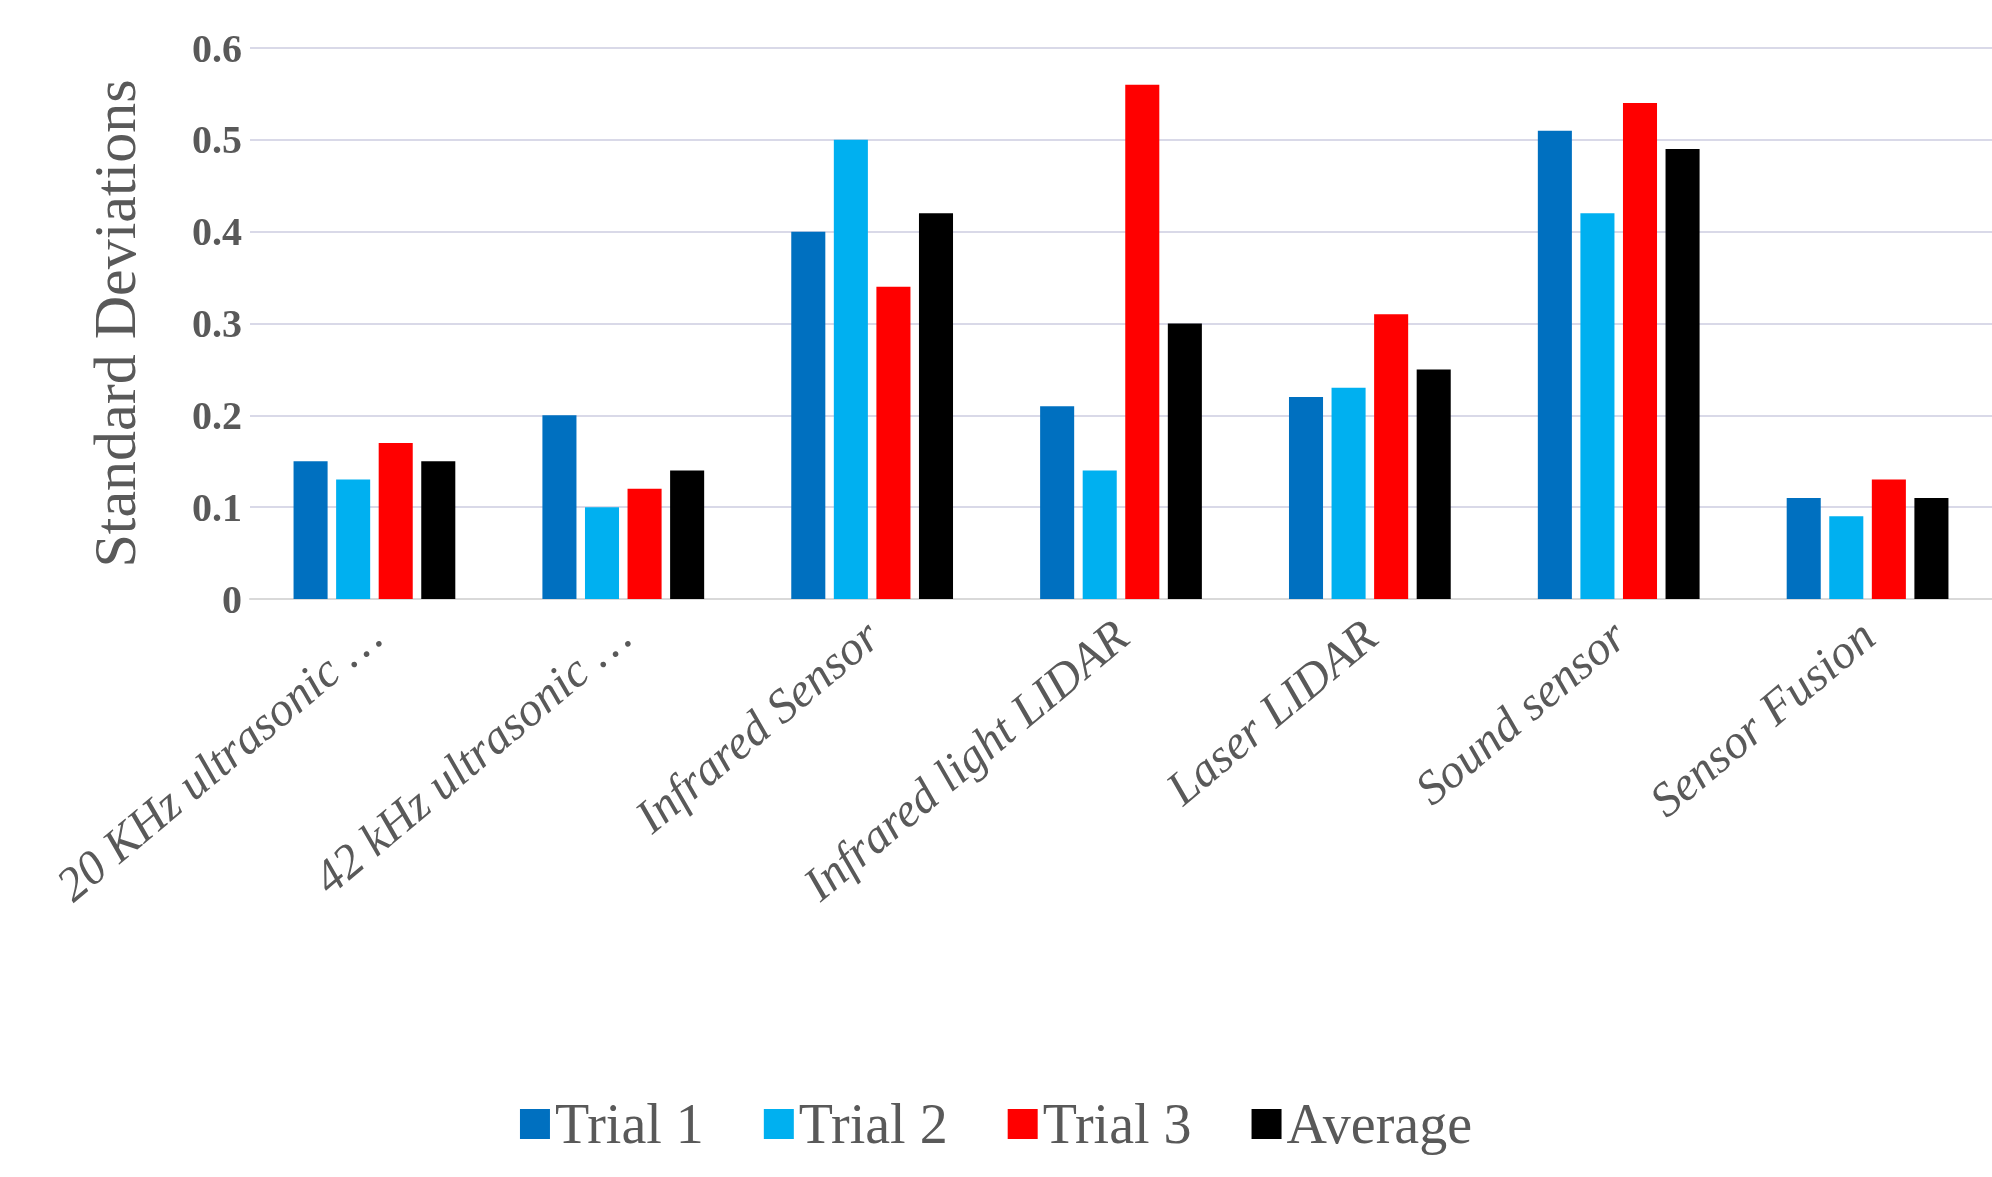 This screenshot has height=1177, width=1992. What do you see at coordinates (217, 48) in the screenshot?
I see `y-tick-label: 0.6` at bounding box center [217, 48].